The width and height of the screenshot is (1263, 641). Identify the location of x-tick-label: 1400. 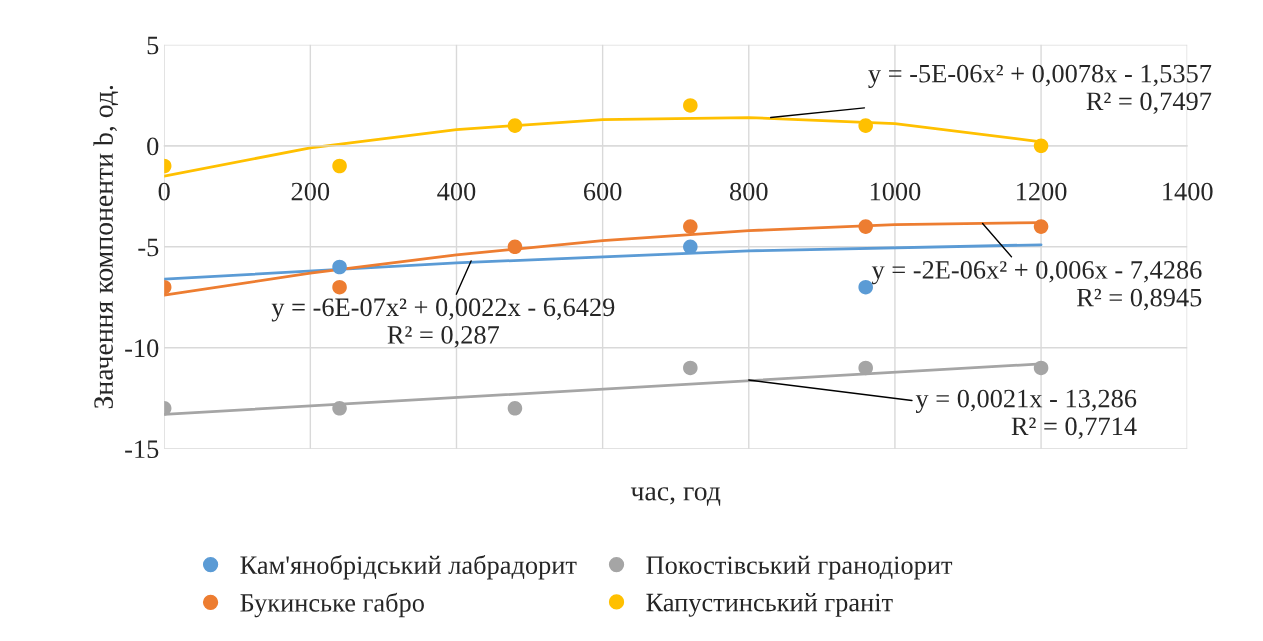
(1188, 191).